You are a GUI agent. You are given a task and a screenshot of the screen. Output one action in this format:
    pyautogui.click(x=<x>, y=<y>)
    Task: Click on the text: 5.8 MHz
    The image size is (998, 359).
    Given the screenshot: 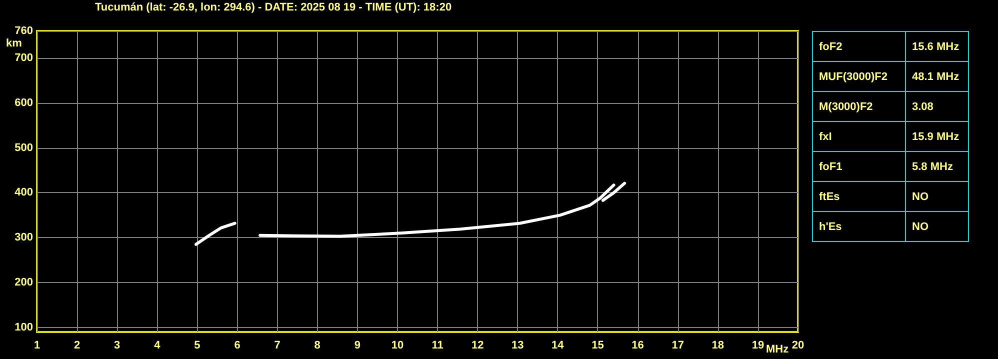 What is the action you would take?
    pyautogui.click(x=937, y=167)
    